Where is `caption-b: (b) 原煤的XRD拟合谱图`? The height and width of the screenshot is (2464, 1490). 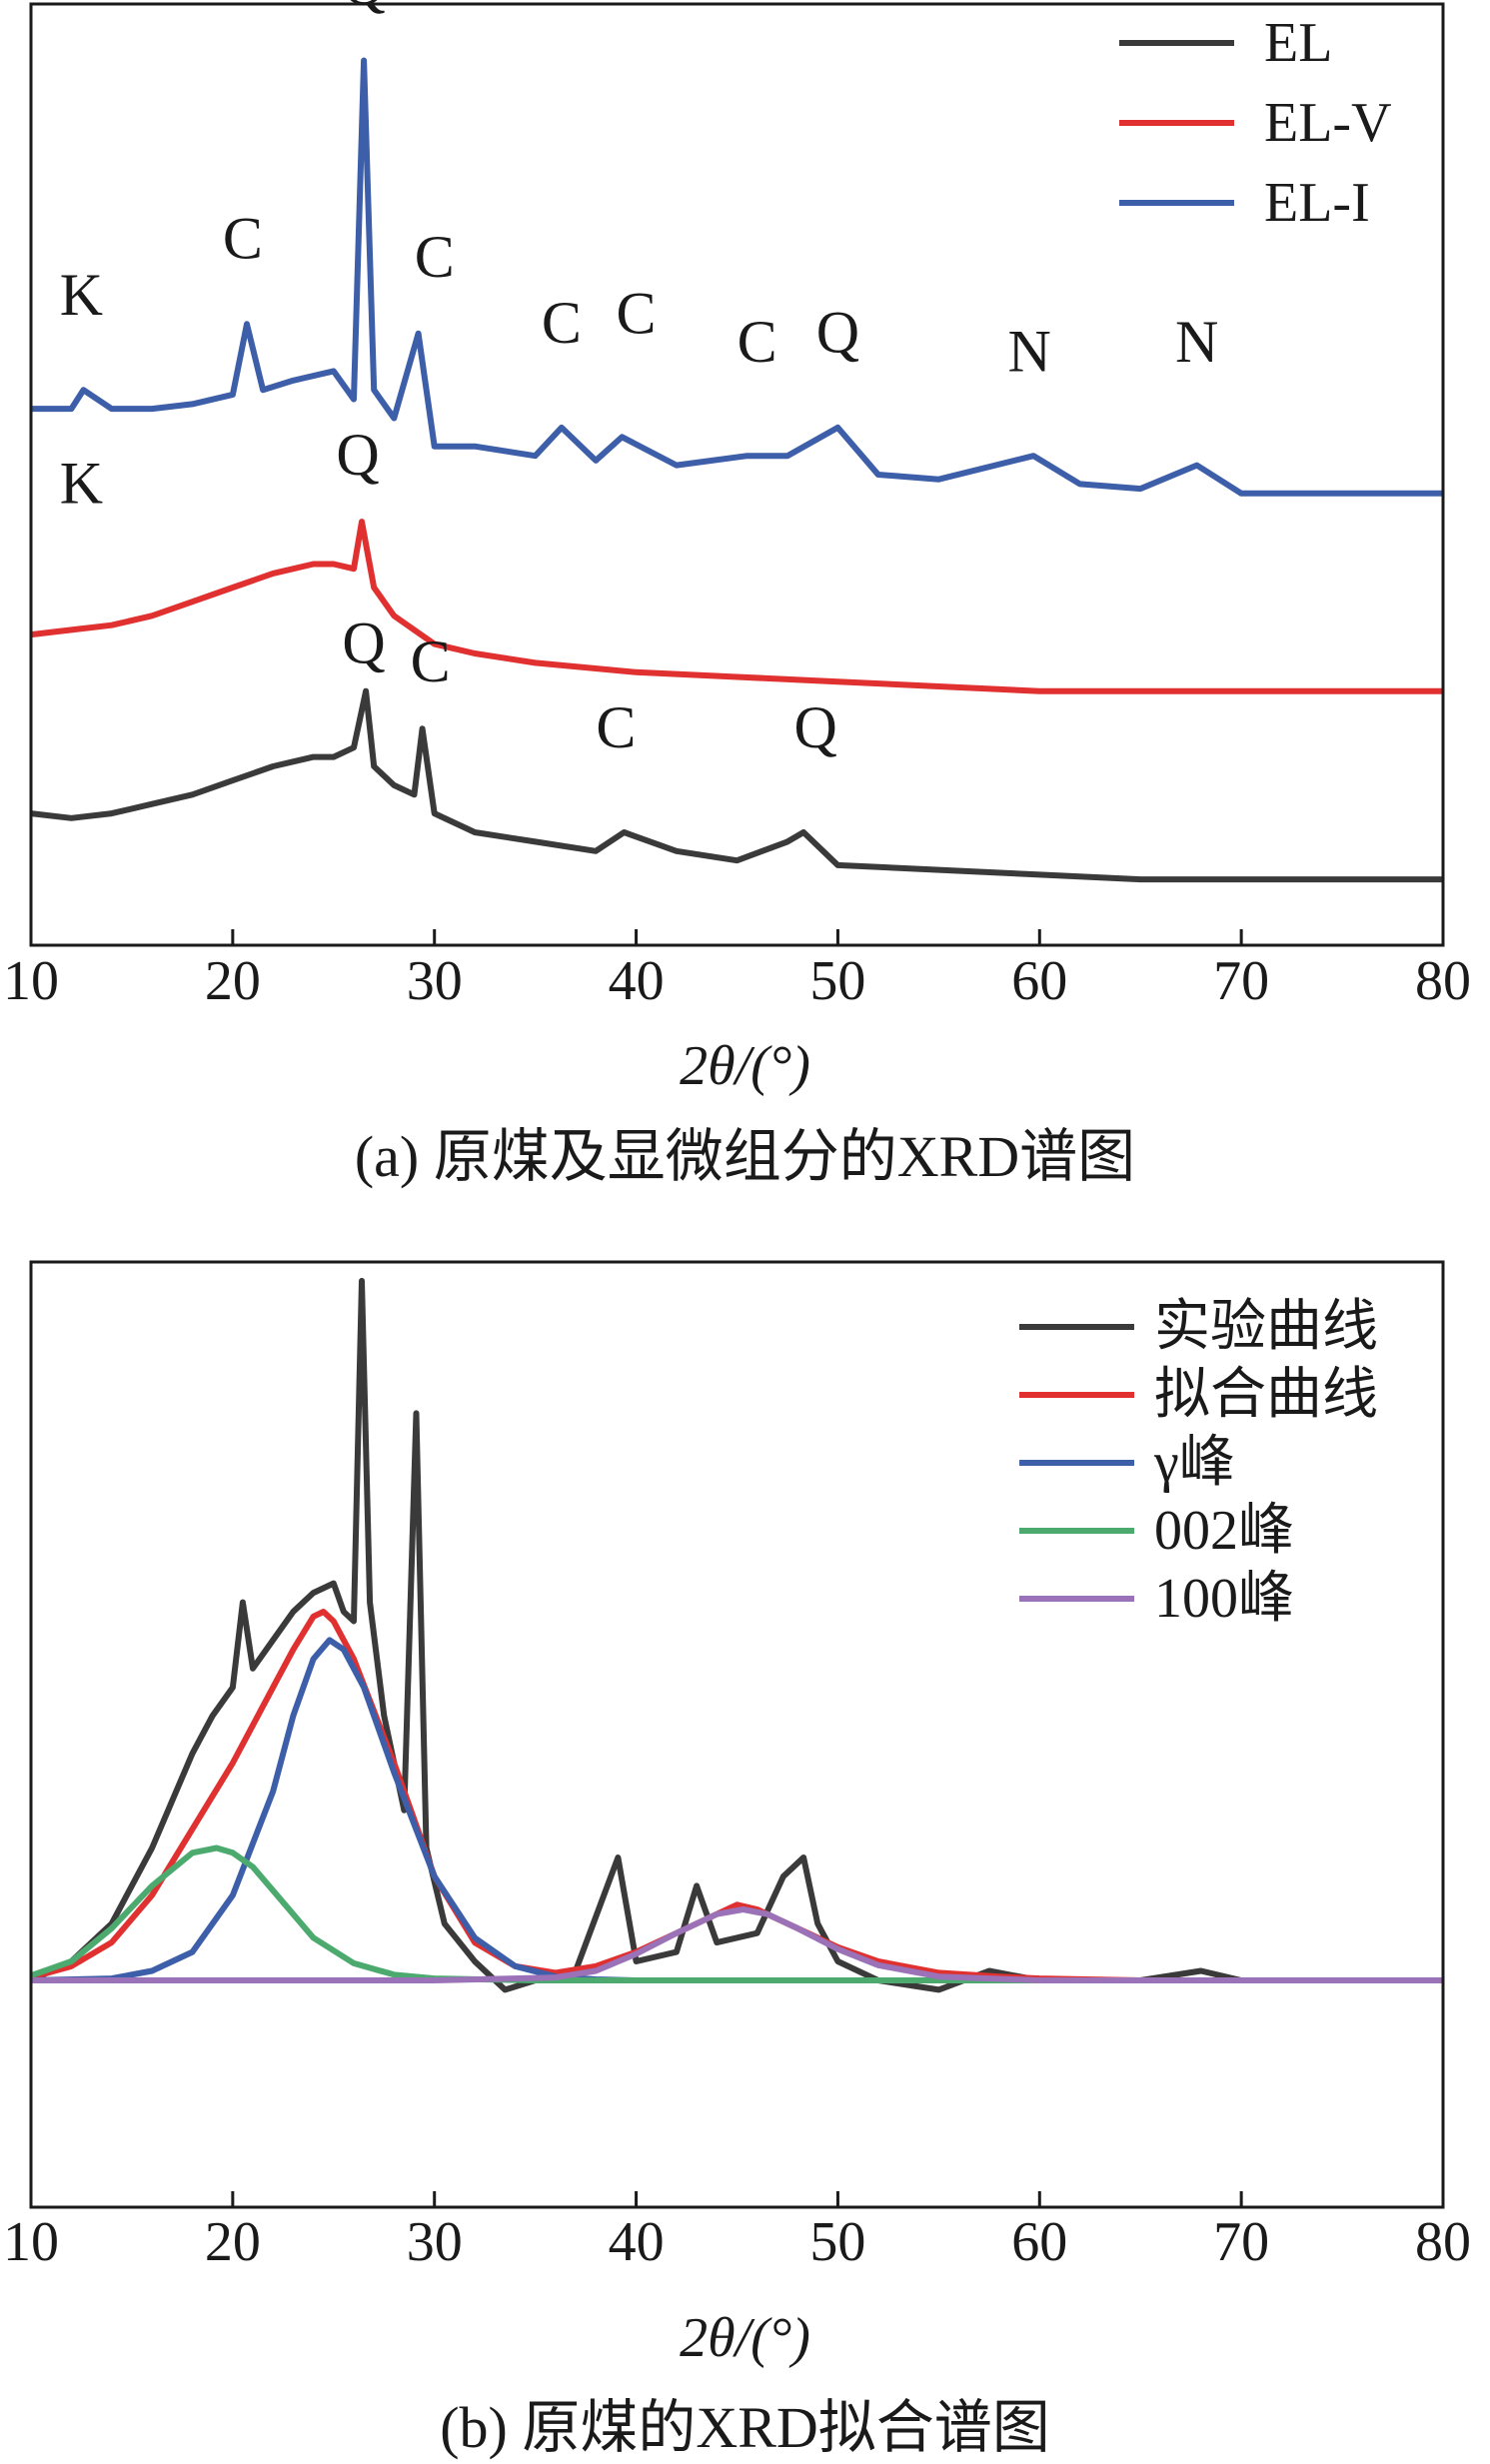
caption-b: (b) 原煤的XRD拟合谱图 is located at coordinates (745, 2427).